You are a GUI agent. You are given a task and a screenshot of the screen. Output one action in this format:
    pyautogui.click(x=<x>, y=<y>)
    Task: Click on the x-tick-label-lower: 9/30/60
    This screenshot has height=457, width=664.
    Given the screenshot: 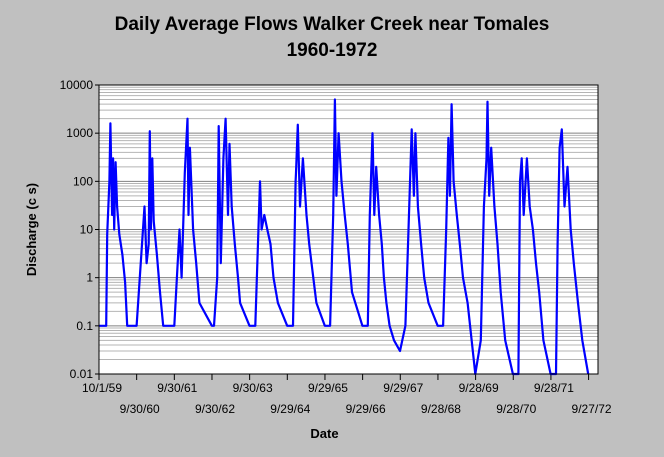 What is the action you would take?
    pyautogui.click(x=140, y=409)
    